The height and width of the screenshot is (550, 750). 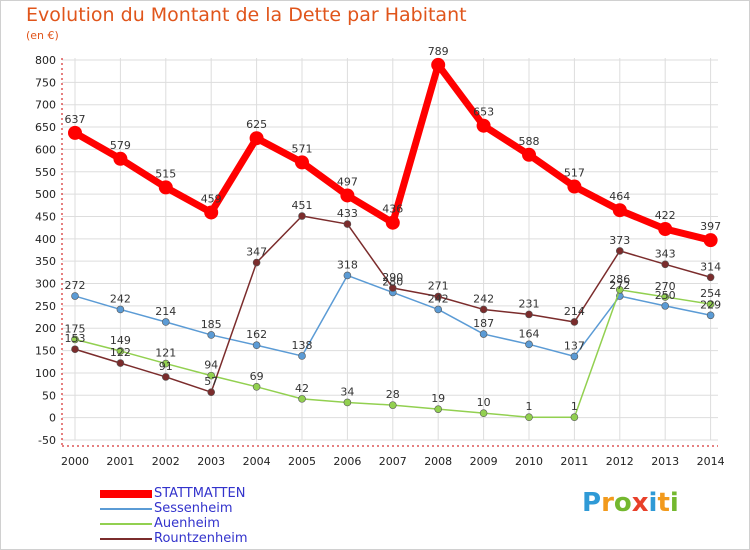 What do you see at coordinates (193, 508) in the screenshot?
I see `legend-label: Sessenheim` at bounding box center [193, 508].